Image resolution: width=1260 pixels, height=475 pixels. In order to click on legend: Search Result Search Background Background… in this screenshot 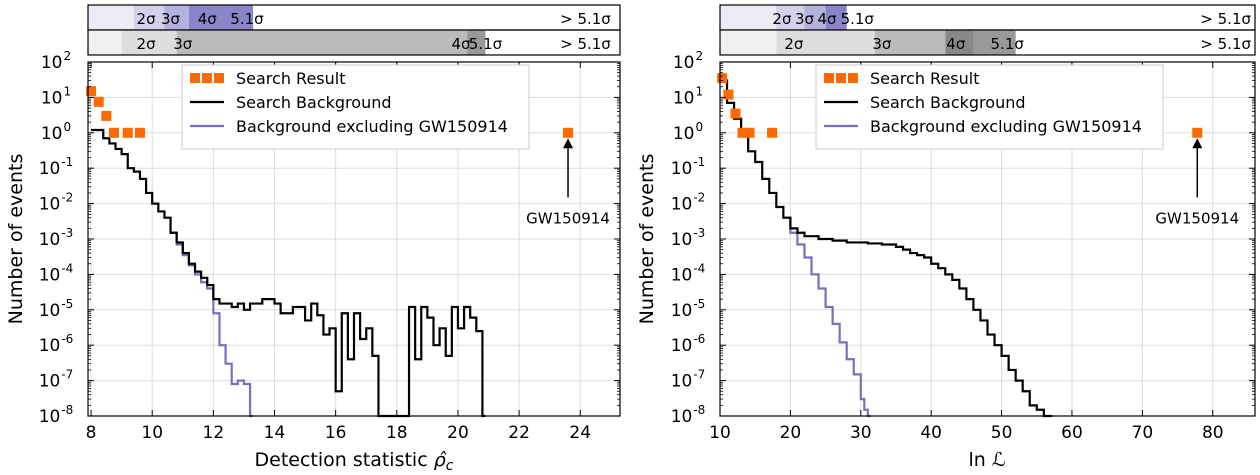, I will do `click(989, 107)`.